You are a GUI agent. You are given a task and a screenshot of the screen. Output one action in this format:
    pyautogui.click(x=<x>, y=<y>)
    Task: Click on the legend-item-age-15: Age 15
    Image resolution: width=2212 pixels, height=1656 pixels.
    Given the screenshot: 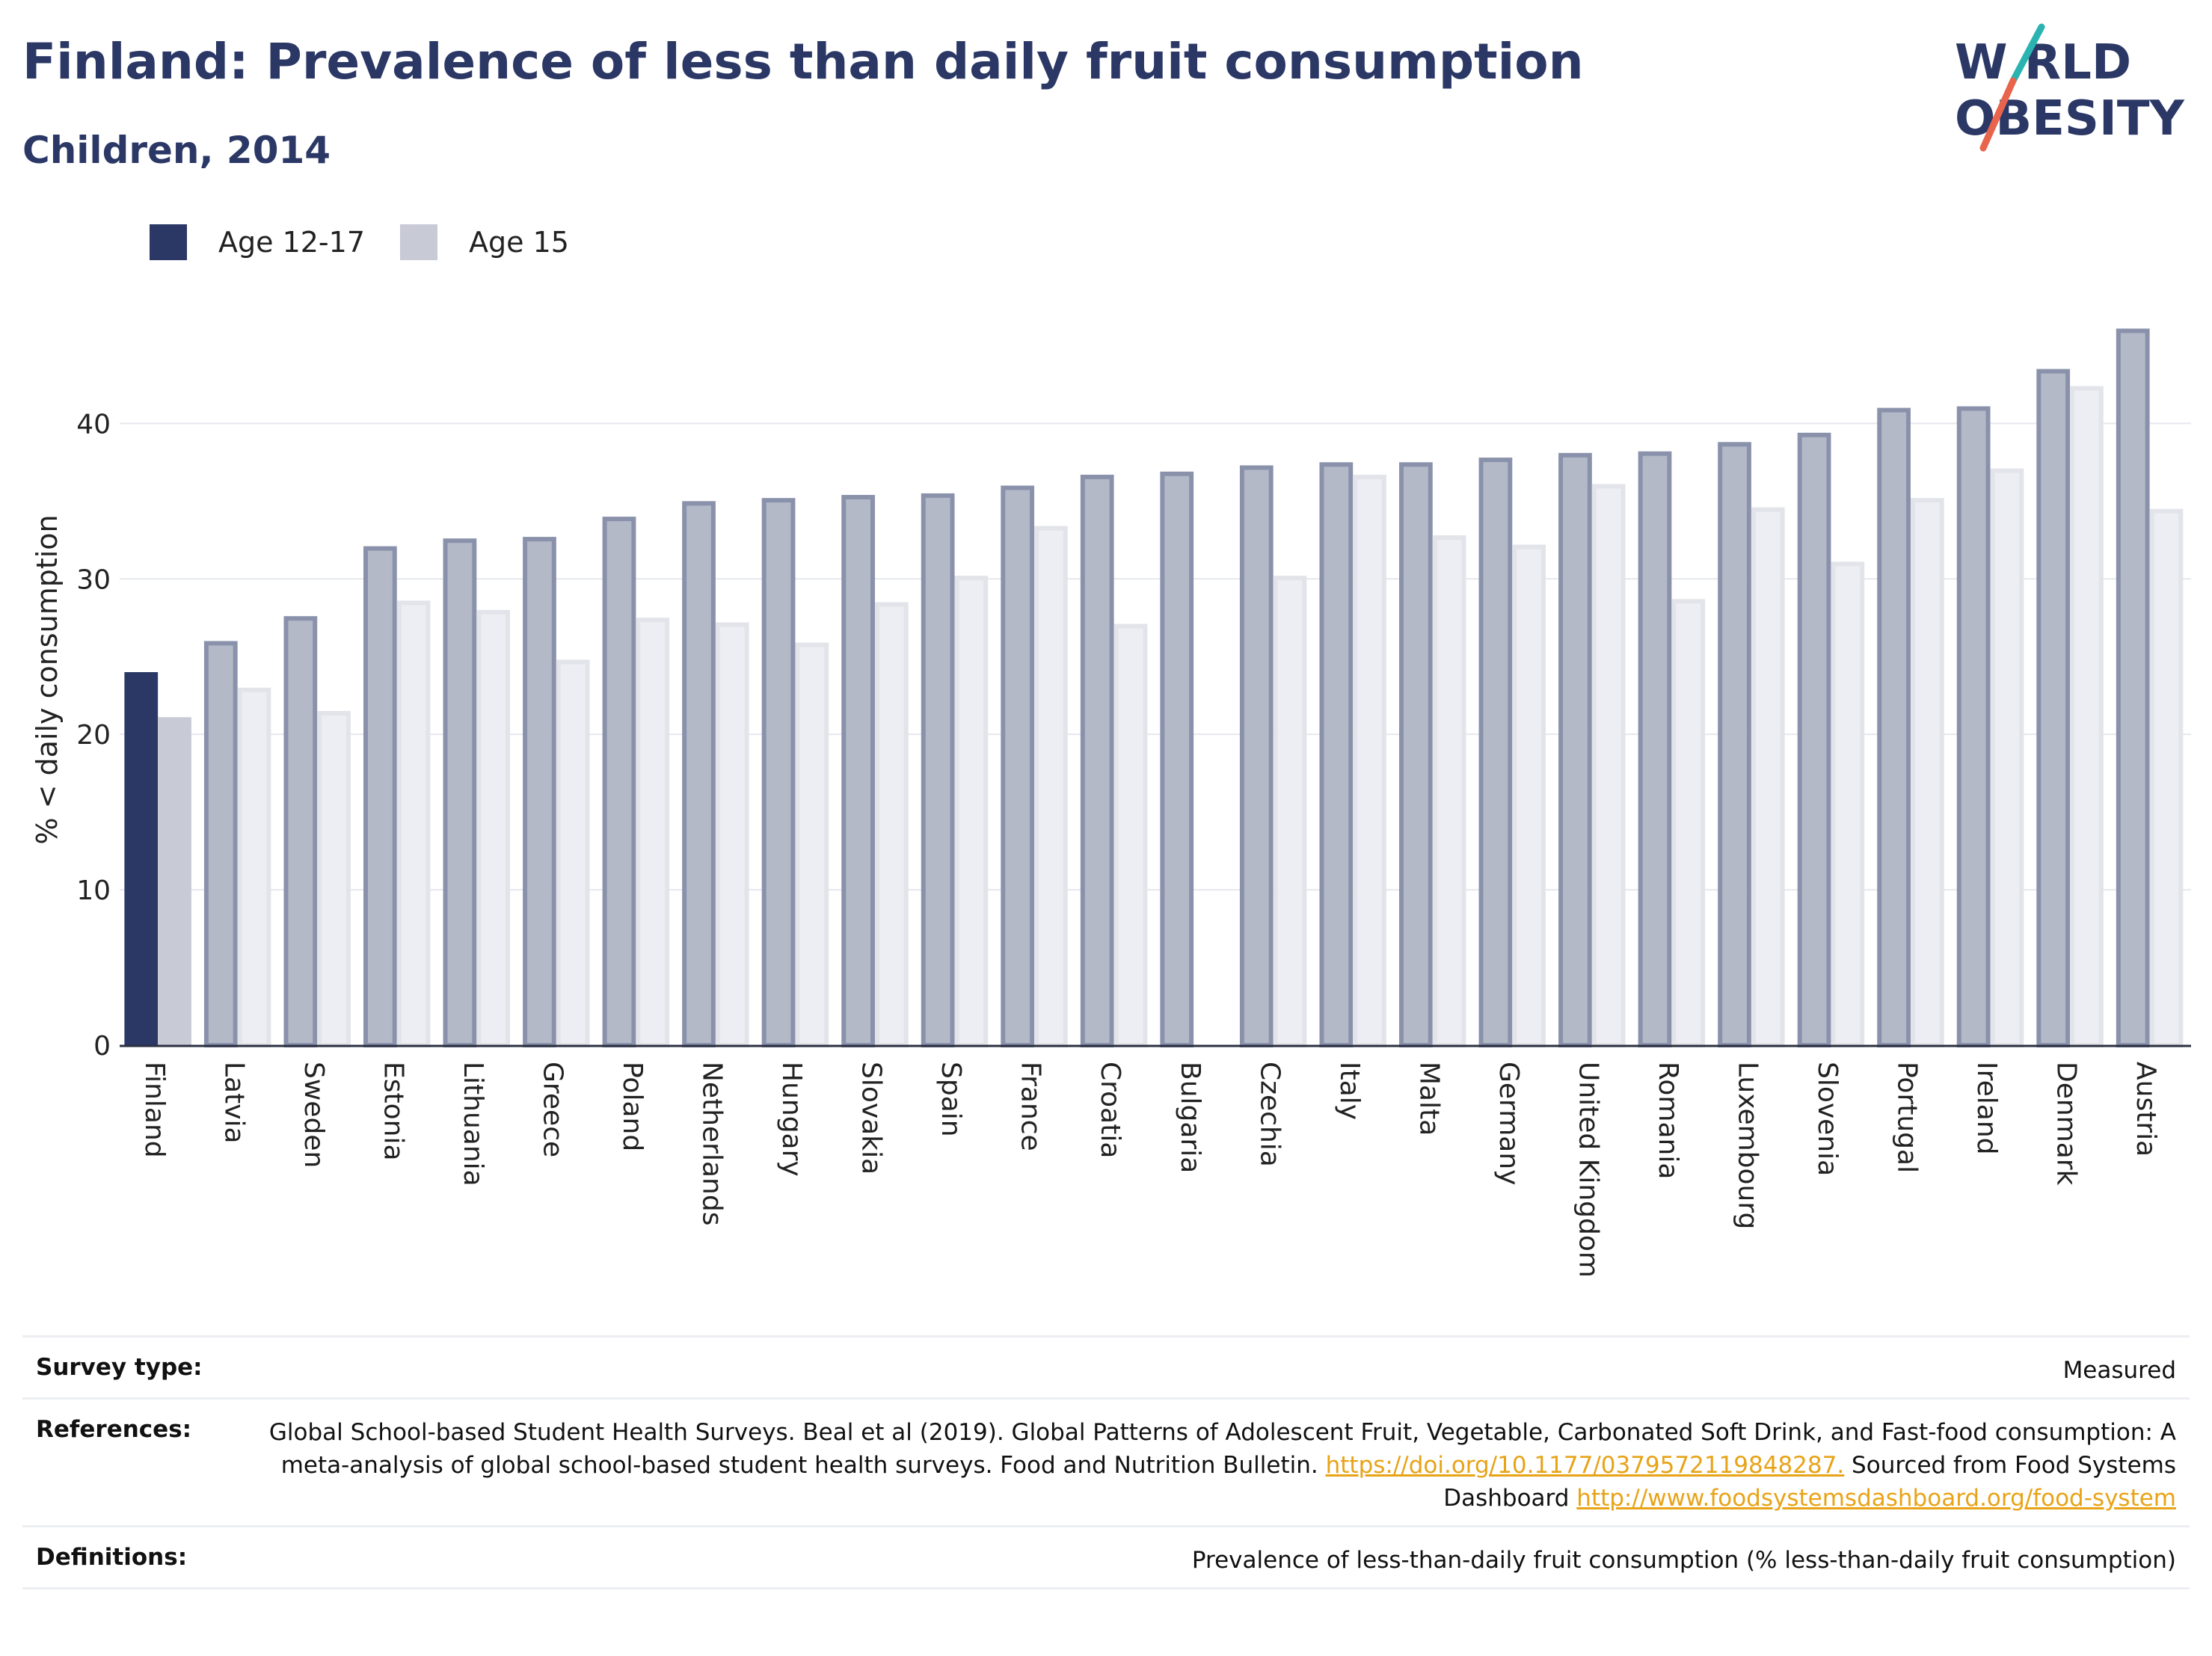 What is the action you would take?
    pyautogui.click(x=485, y=242)
    